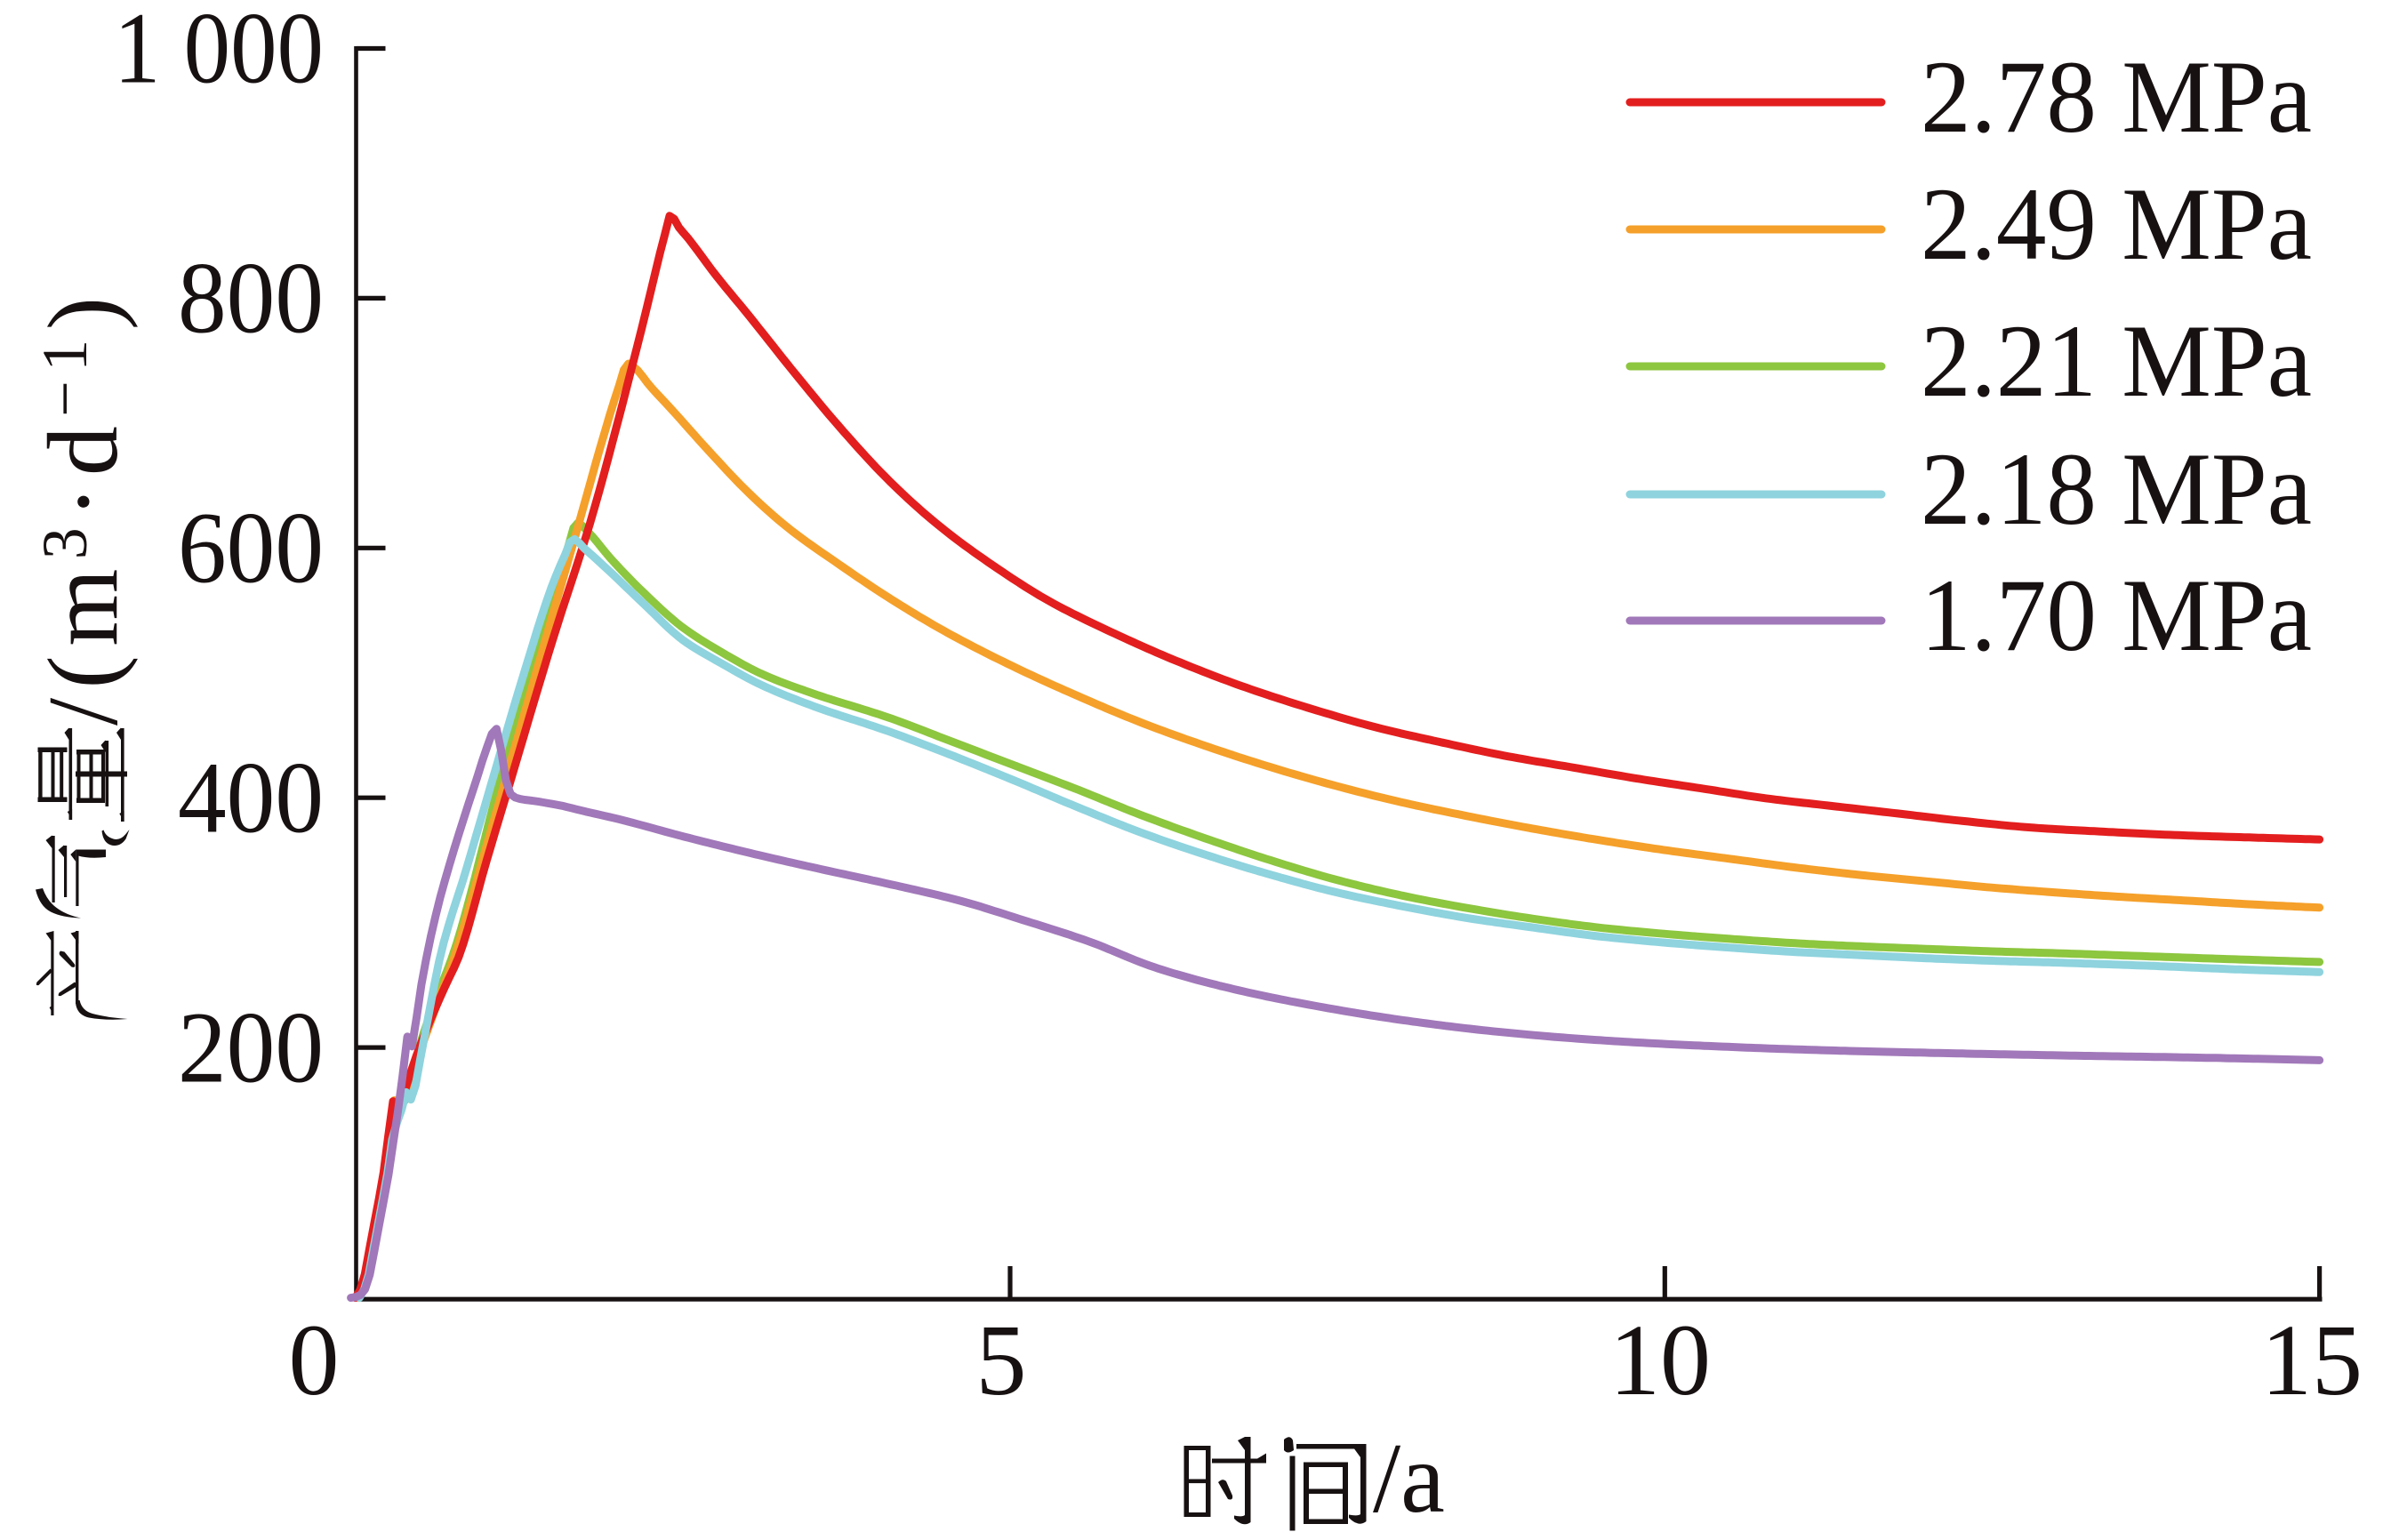  Describe the element at coordinates (1660, 1359) in the screenshot. I see `svg-text: 10` at that location.